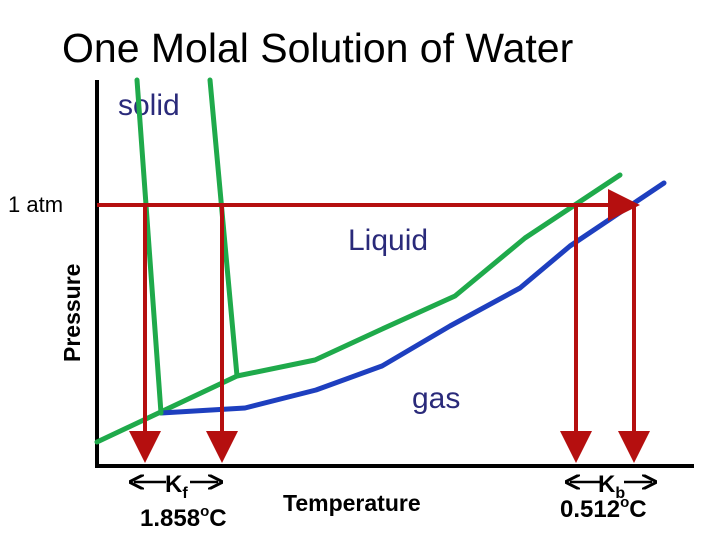 The image size is (720, 540). What do you see at coordinates (388, 240) in the screenshot?
I see `region-label-liquid: Liquid` at bounding box center [388, 240].